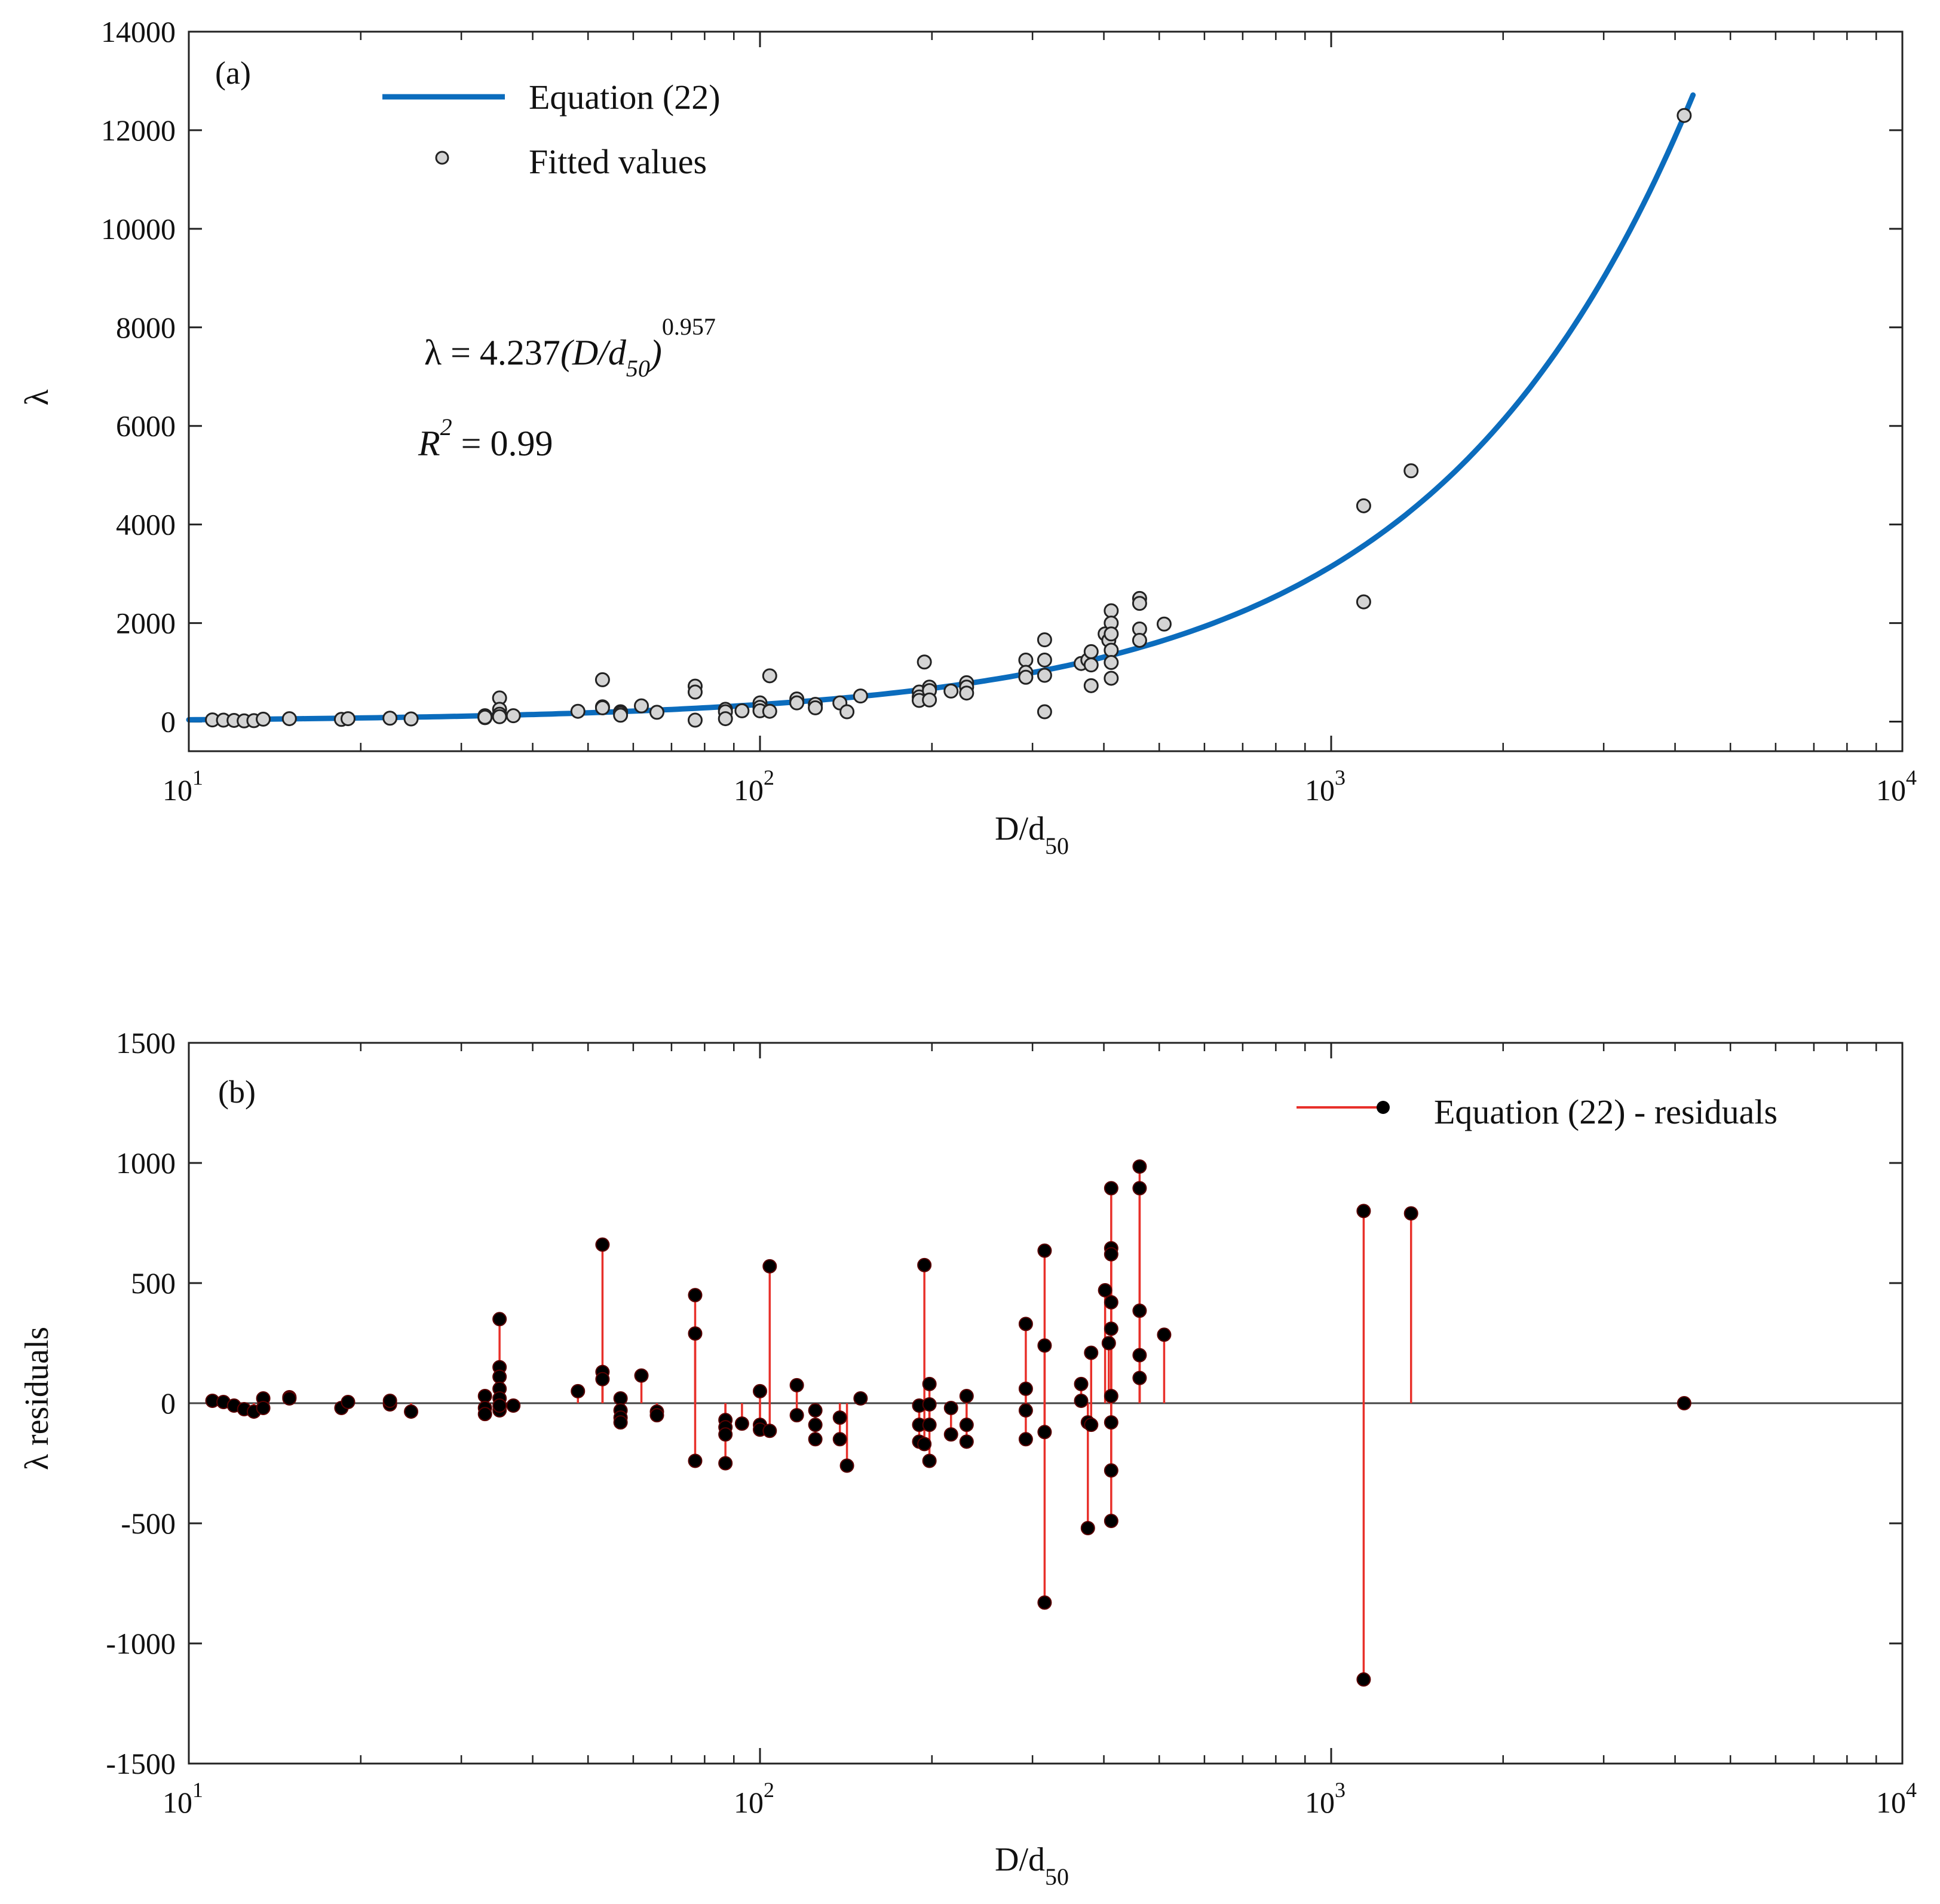 This screenshot has height=1904, width=1940. Describe the element at coordinates (138, 229) in the screenshot. I see `y-tick-label: 10000` at that location.